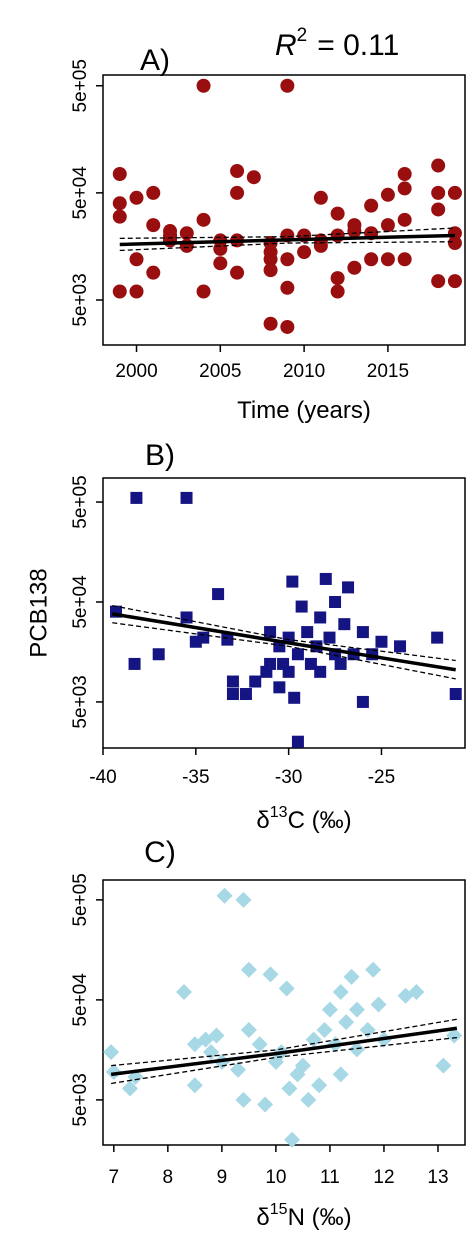 This screenshot has height=1248, width=474. Describe the element at coordinates (388, 371) in the screenshot. I see `x-tick-label: 2015` at that location.